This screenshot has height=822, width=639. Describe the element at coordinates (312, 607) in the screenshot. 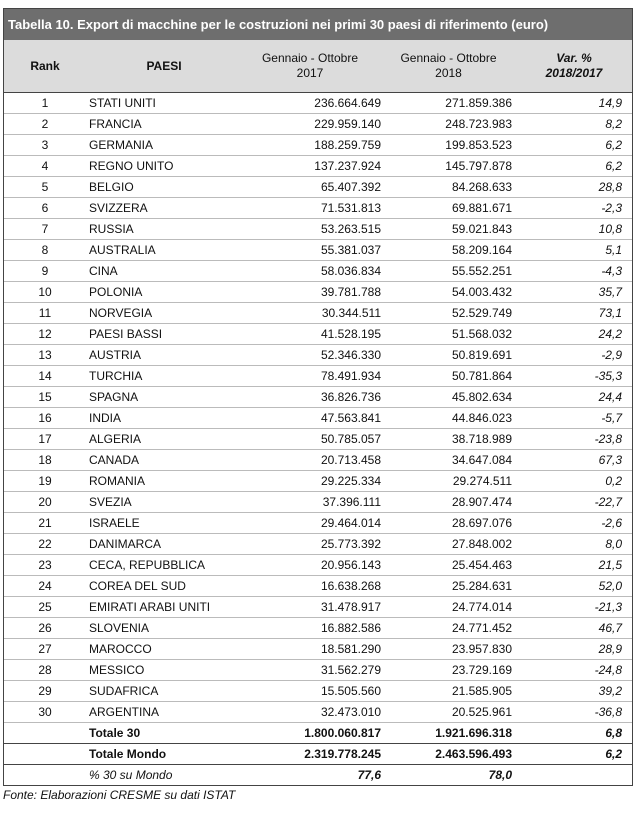

I see `value-2017-cell: 31.478.917` at that location.